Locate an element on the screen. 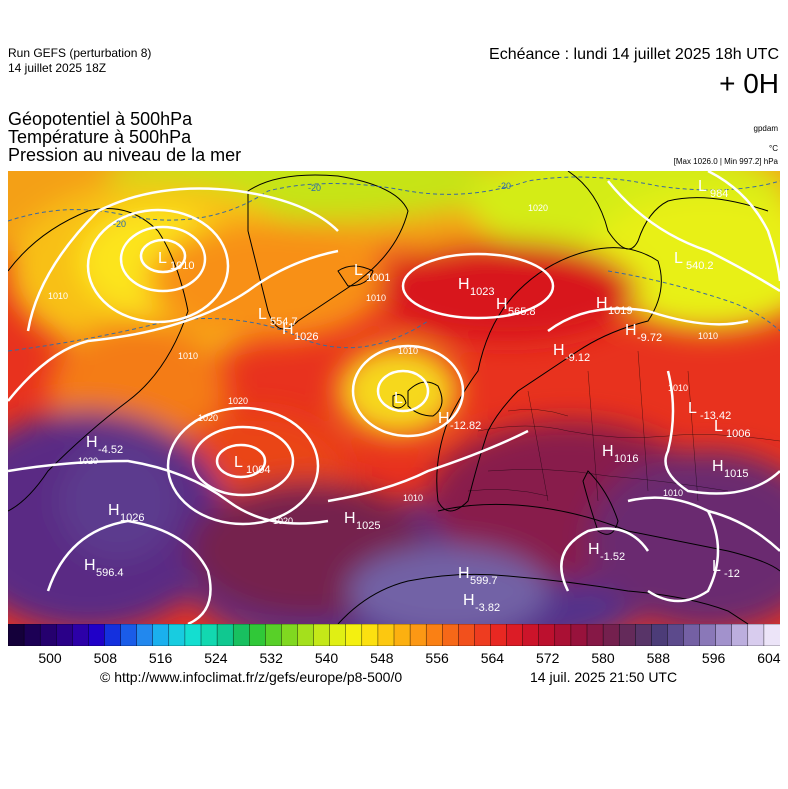 The height and width of the screenshot is (789, 788). high-marker: H -9.12 is located at coordinates (571, 353).